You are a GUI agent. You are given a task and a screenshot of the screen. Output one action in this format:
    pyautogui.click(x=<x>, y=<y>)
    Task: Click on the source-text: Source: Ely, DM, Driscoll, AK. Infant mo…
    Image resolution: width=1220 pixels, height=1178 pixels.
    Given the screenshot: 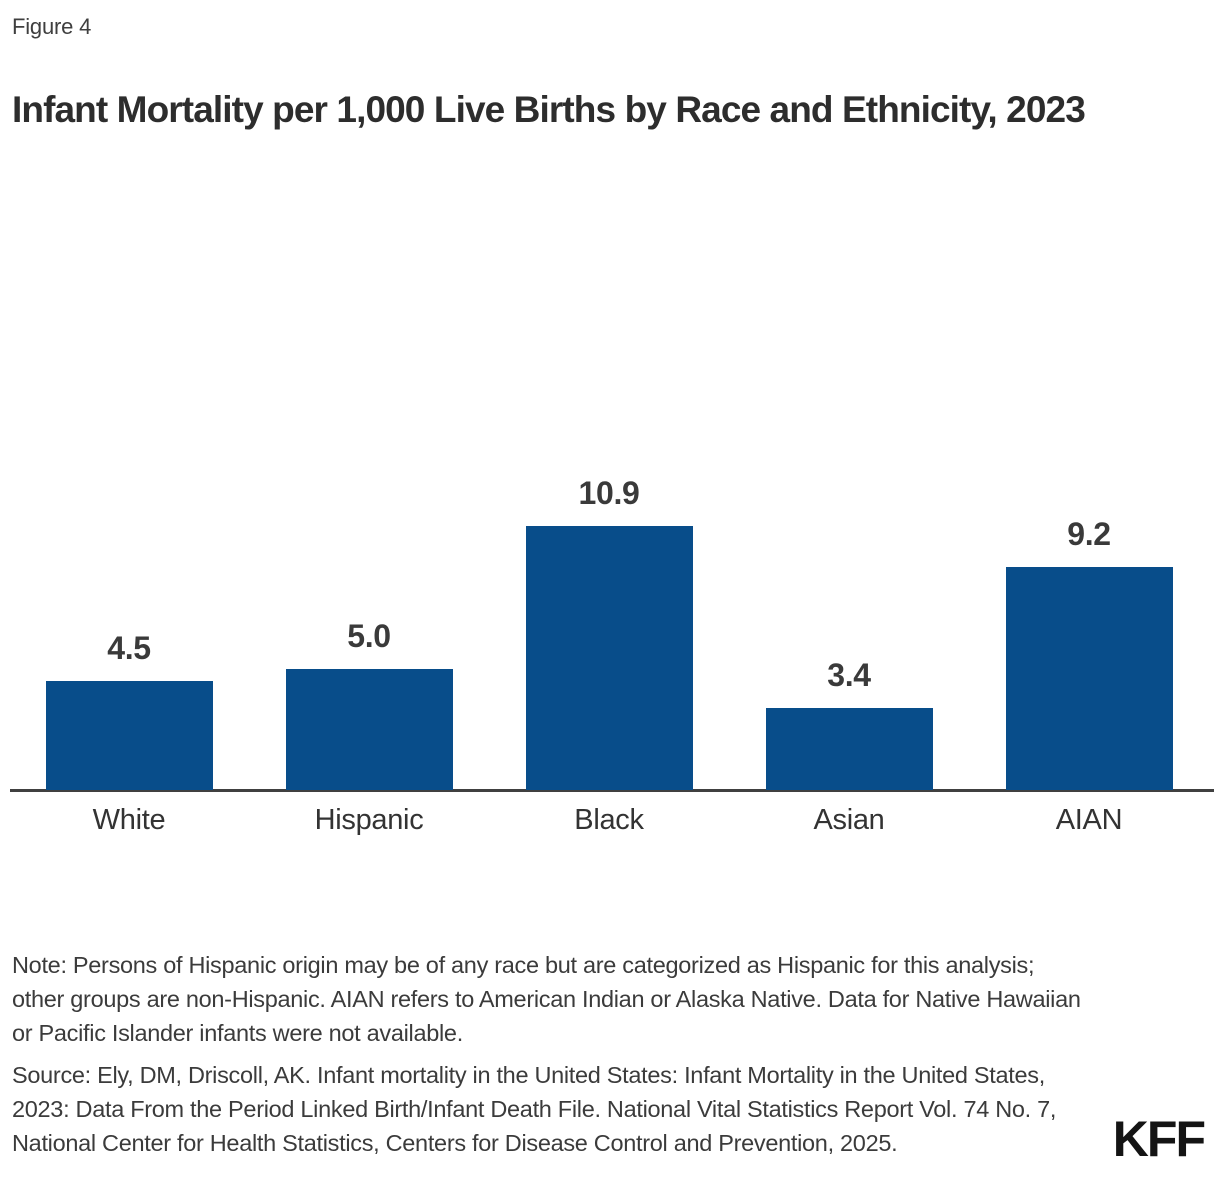 What is the action you would take?
    pyautogui.click(x=534, y=1108)
    